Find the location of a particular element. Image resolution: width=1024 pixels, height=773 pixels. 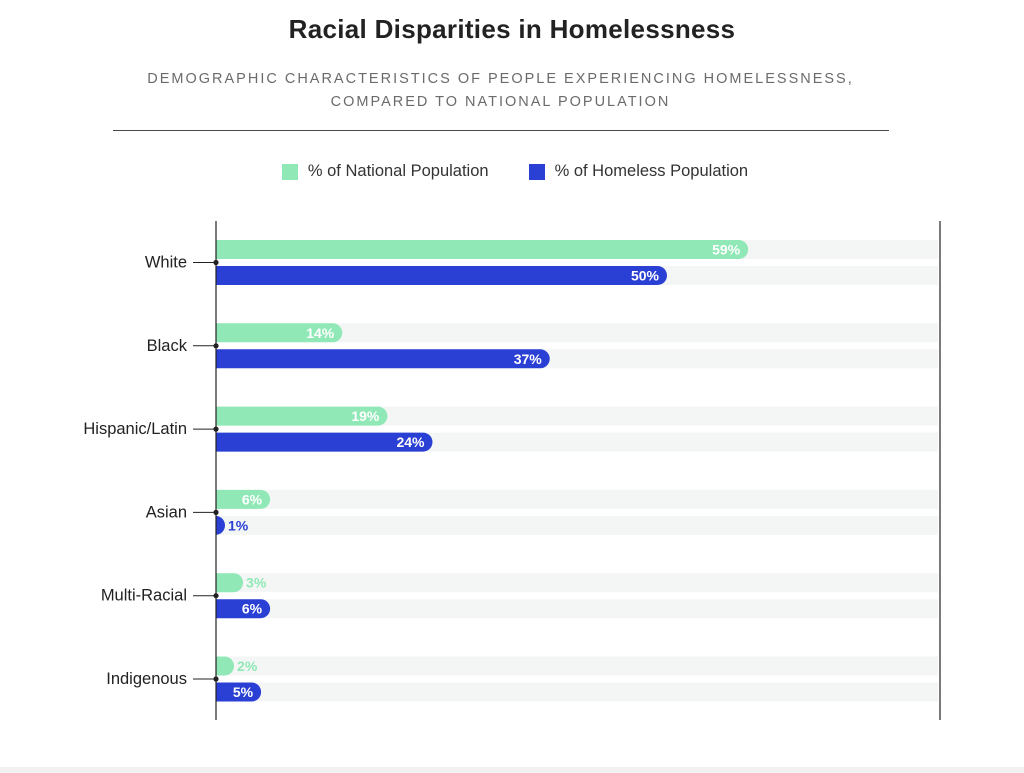

bar-value-label: 5% is located at coordinates (243, 692).